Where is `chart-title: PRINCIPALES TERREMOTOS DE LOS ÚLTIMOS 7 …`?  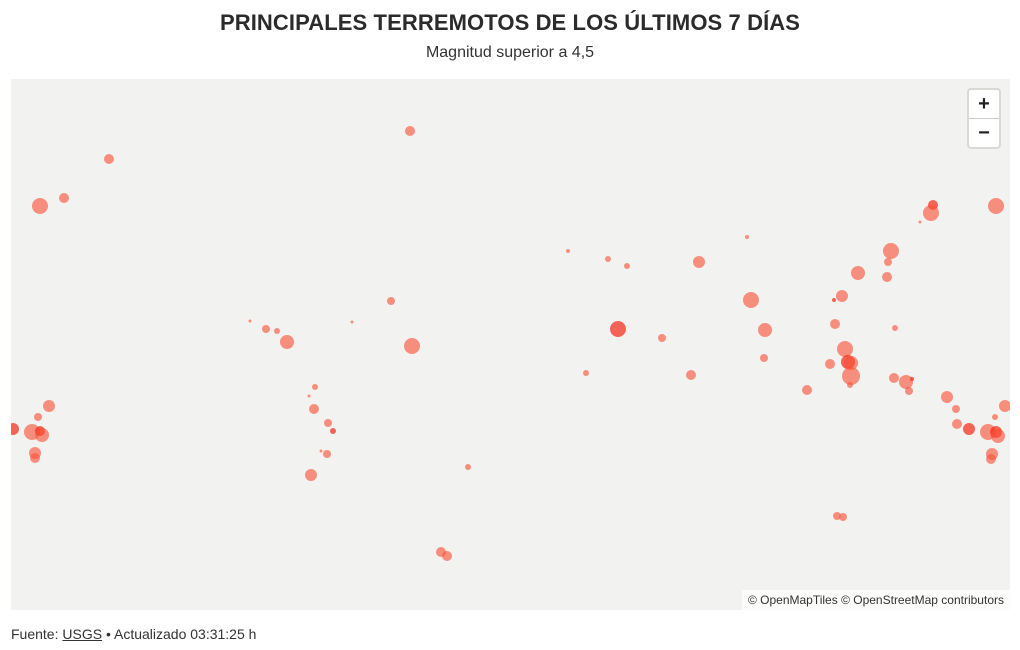 chart-title: PRINCIPALES TERREMOTOS DE LOS ÚLTIMOS 7 … is located at coordinates (510, 22).